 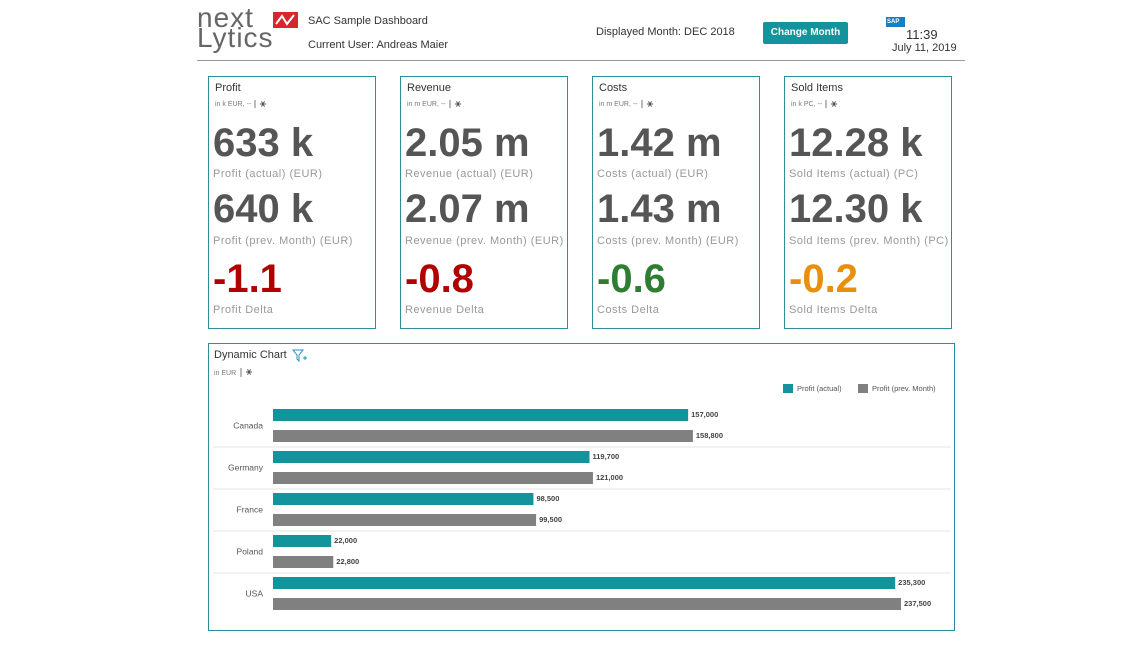 I want to click on clock-date: July 11, 2019, so click(x=924, y=48).